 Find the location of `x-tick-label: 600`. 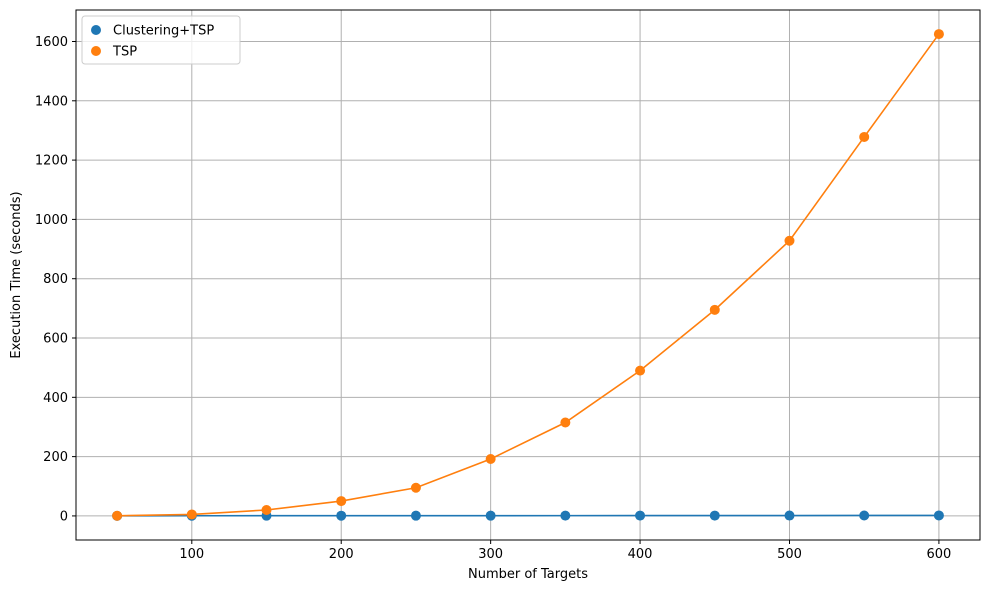

x-tick-label: 600 is located at coordinates (938, 554).